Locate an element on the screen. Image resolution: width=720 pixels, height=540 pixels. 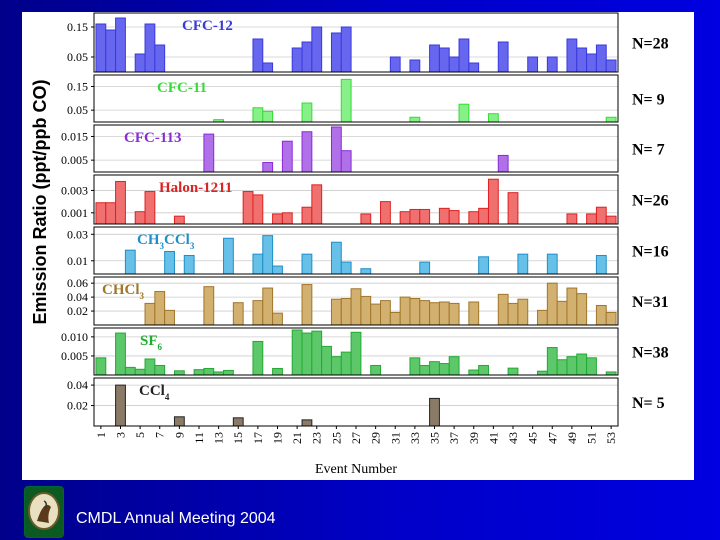
n-count-SF6: N=38 is located at coordinates (650, 353).